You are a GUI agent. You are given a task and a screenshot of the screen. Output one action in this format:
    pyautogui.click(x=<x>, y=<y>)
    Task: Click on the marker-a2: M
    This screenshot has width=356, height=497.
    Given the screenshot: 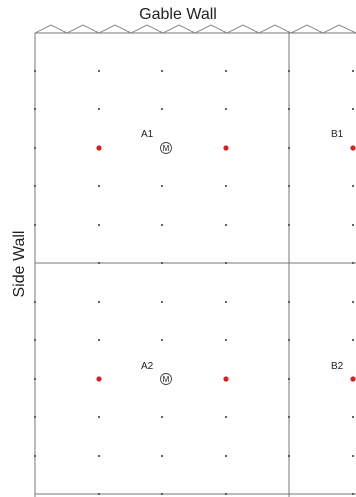 What is the action you would take?
    pyautogui.click(x=166, y=379)
    